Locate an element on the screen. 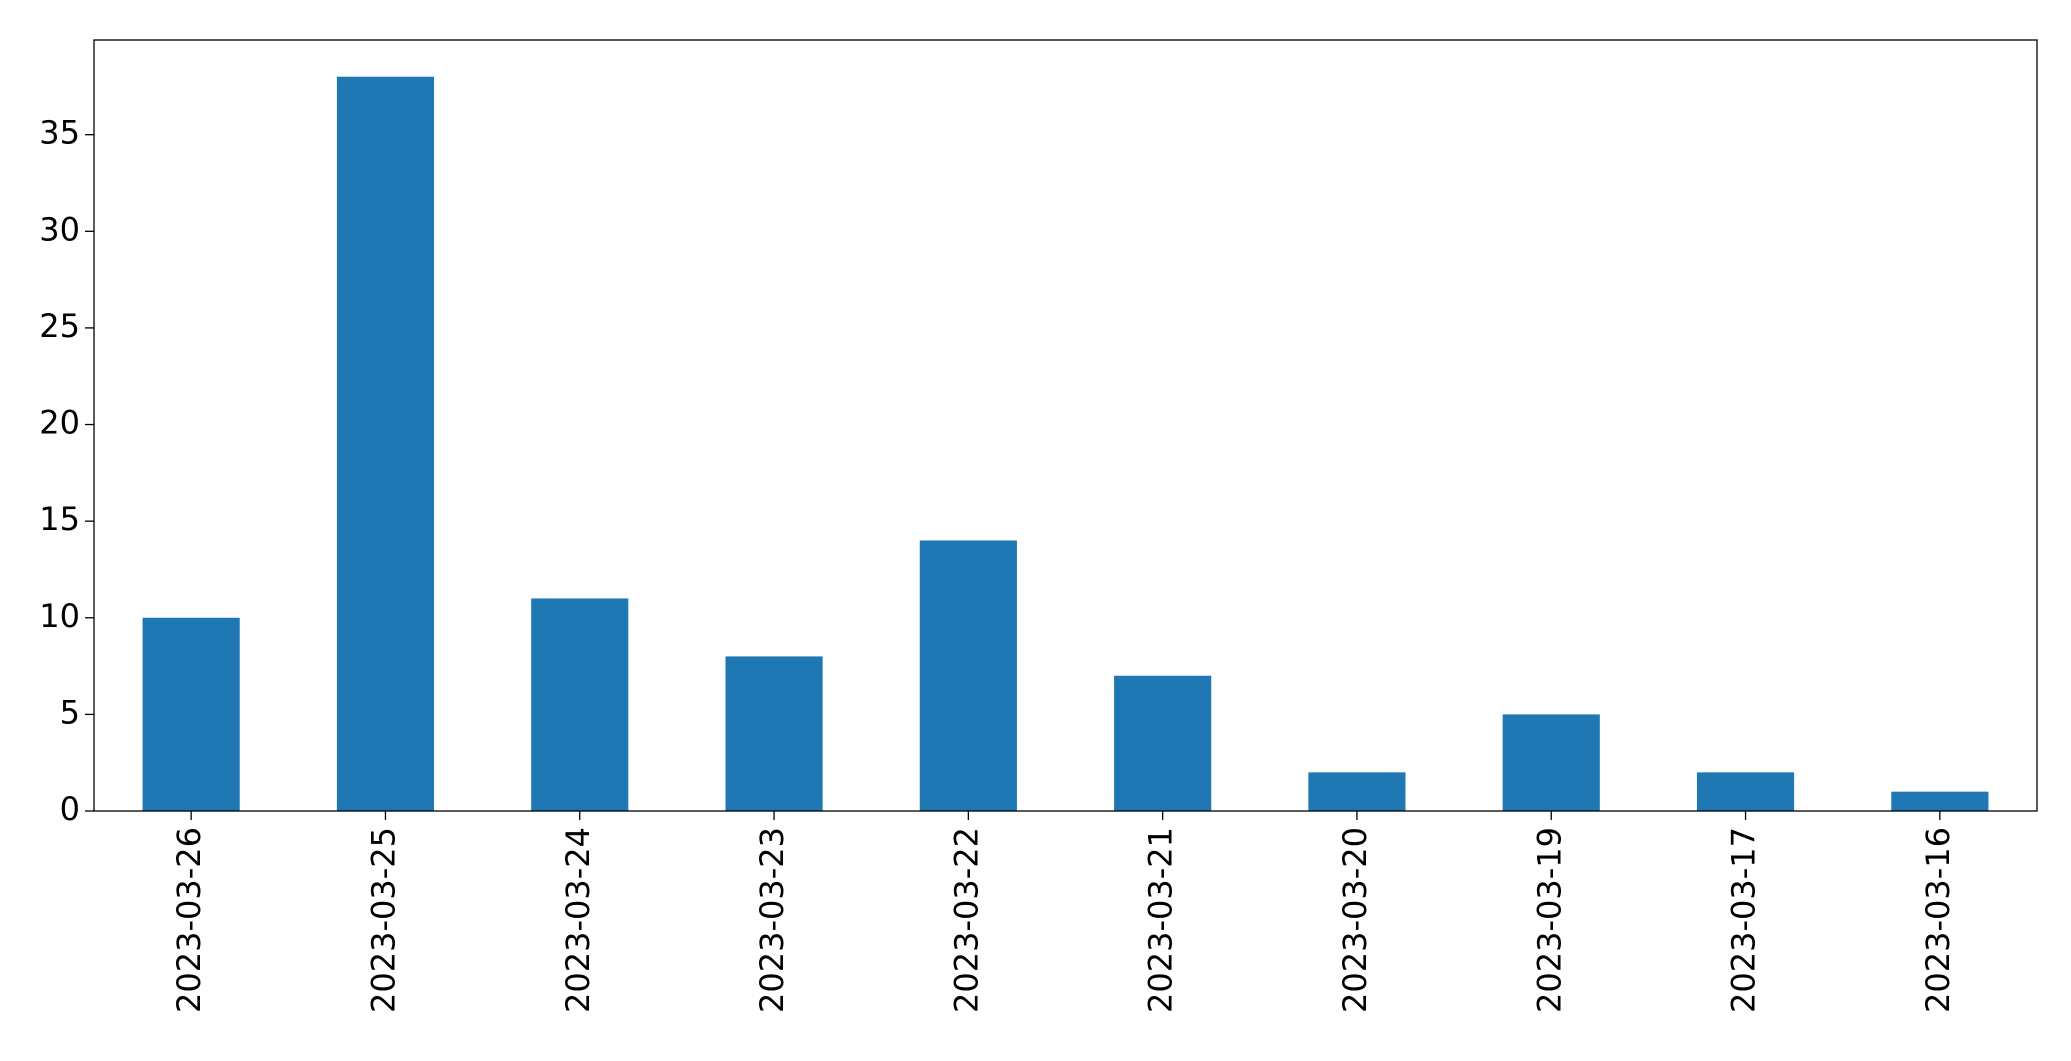 The image size is (2071, 1061). y-tick-label: 20 is located at coordinates (59, 423).